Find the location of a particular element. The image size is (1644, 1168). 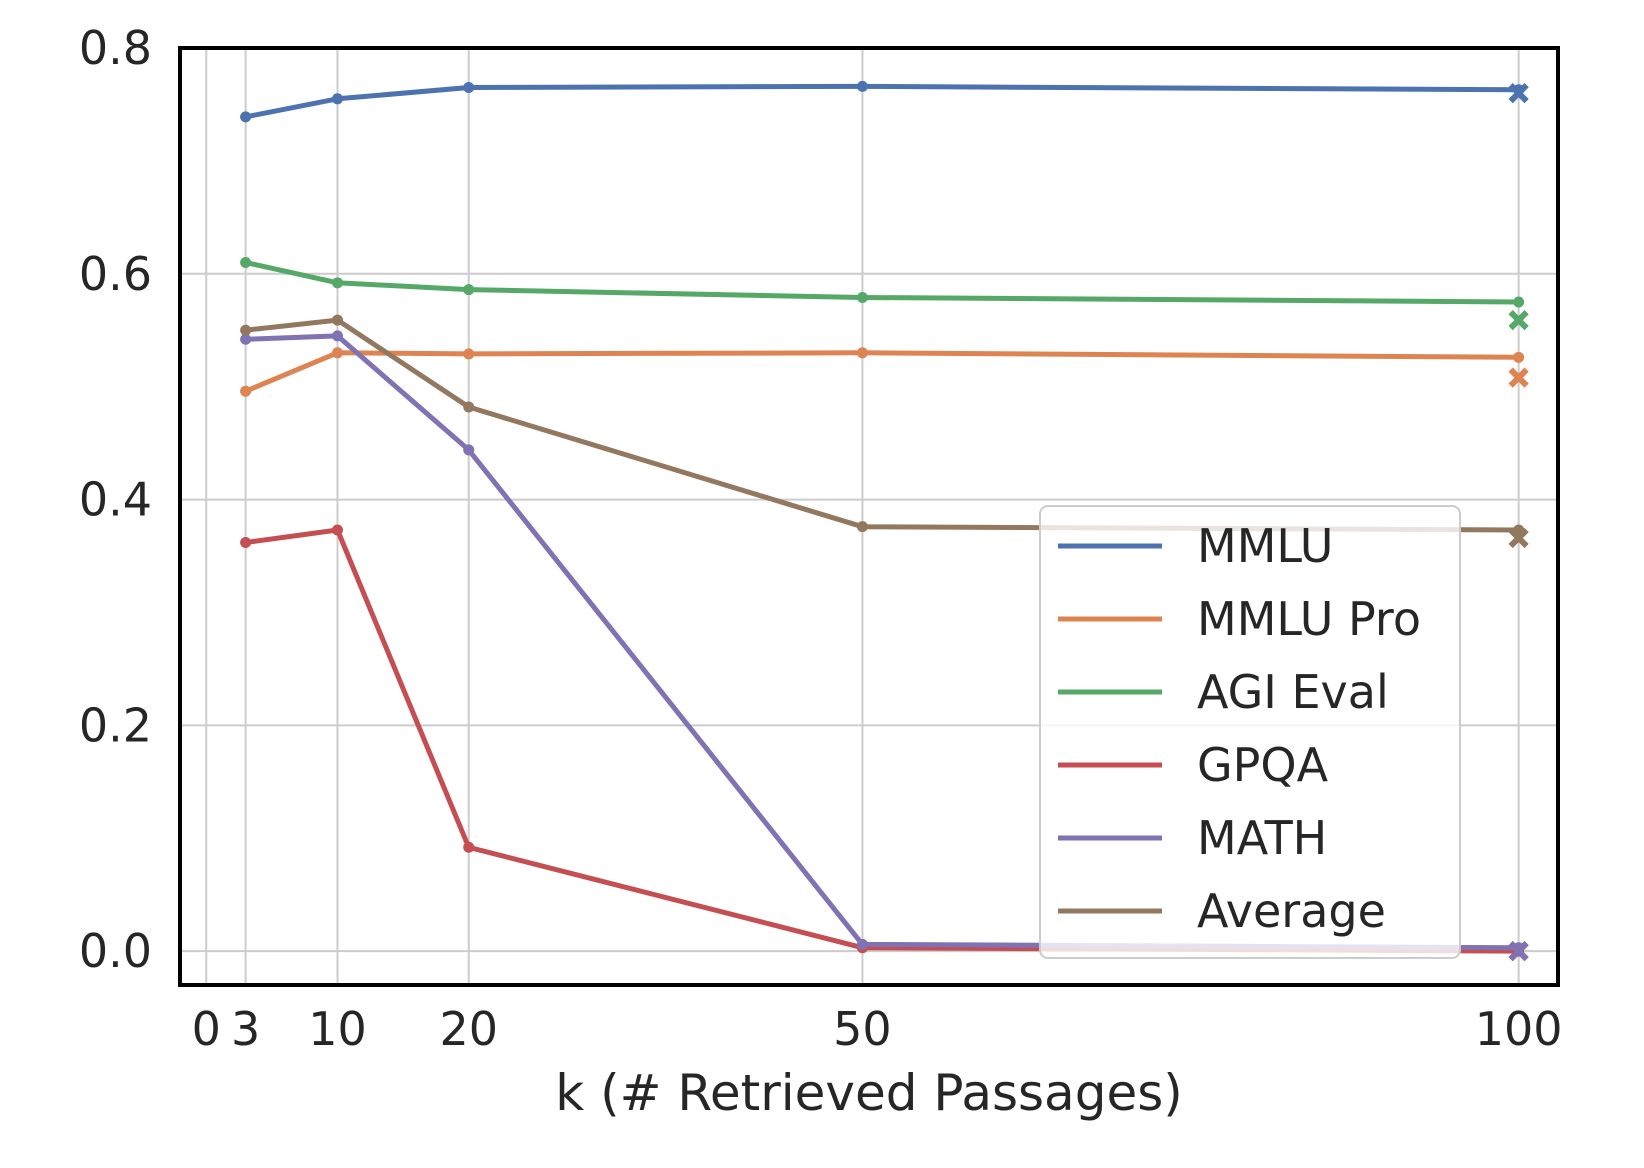

y-tick-label: 0.8 is located at coordinates (115, 48).